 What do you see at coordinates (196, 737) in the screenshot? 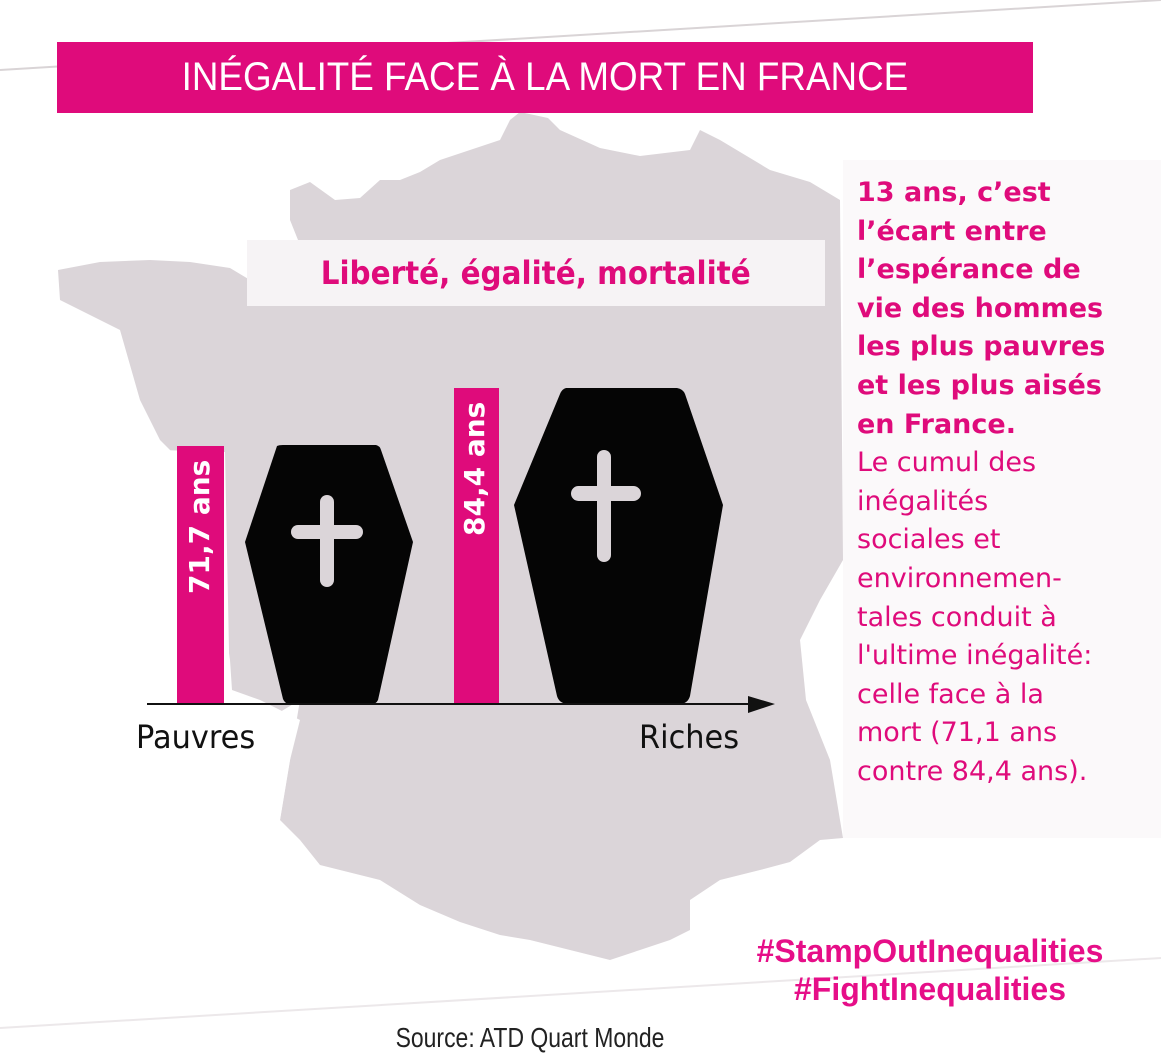
I see `axis-label-left: Pauvres` at bounding box center [196, 737].